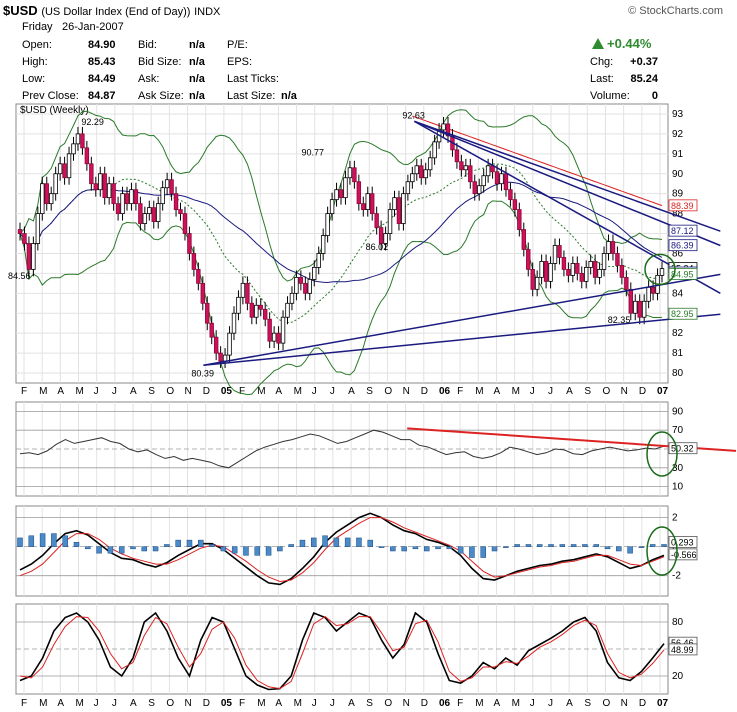 Image resolution: width=737 pixels, height=712 pixels. I want to click on x-tick-label: M, so click(516, 391).